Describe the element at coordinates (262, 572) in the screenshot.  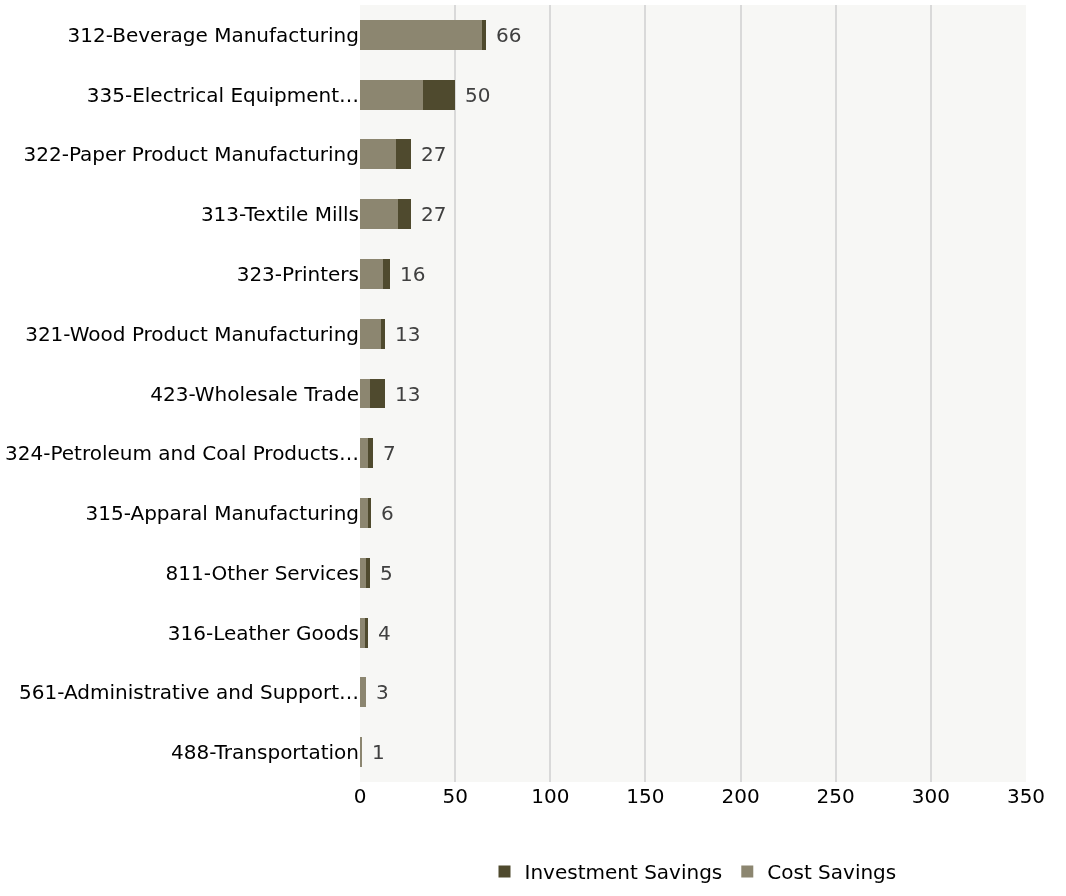
I see `y-tick-label: 811-Other Services` at that location.